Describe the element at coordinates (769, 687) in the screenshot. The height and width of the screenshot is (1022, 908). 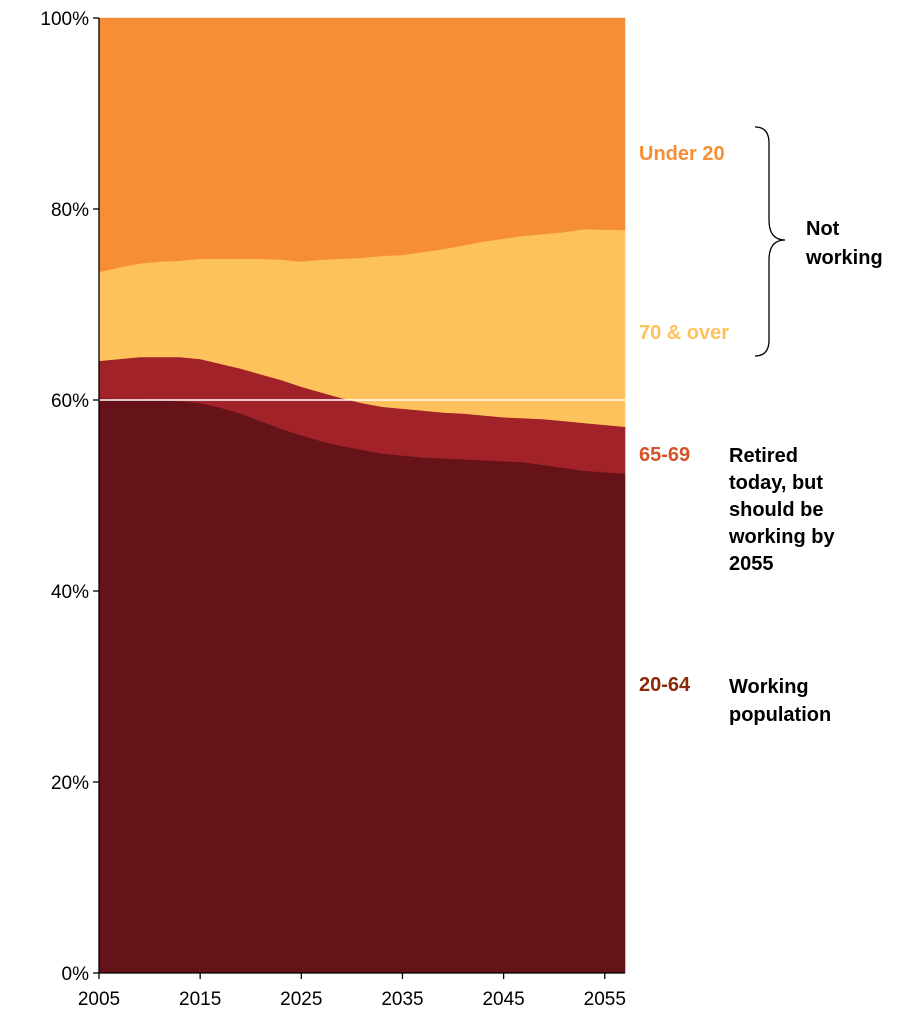
I see `working-line-1: Working` at that location.